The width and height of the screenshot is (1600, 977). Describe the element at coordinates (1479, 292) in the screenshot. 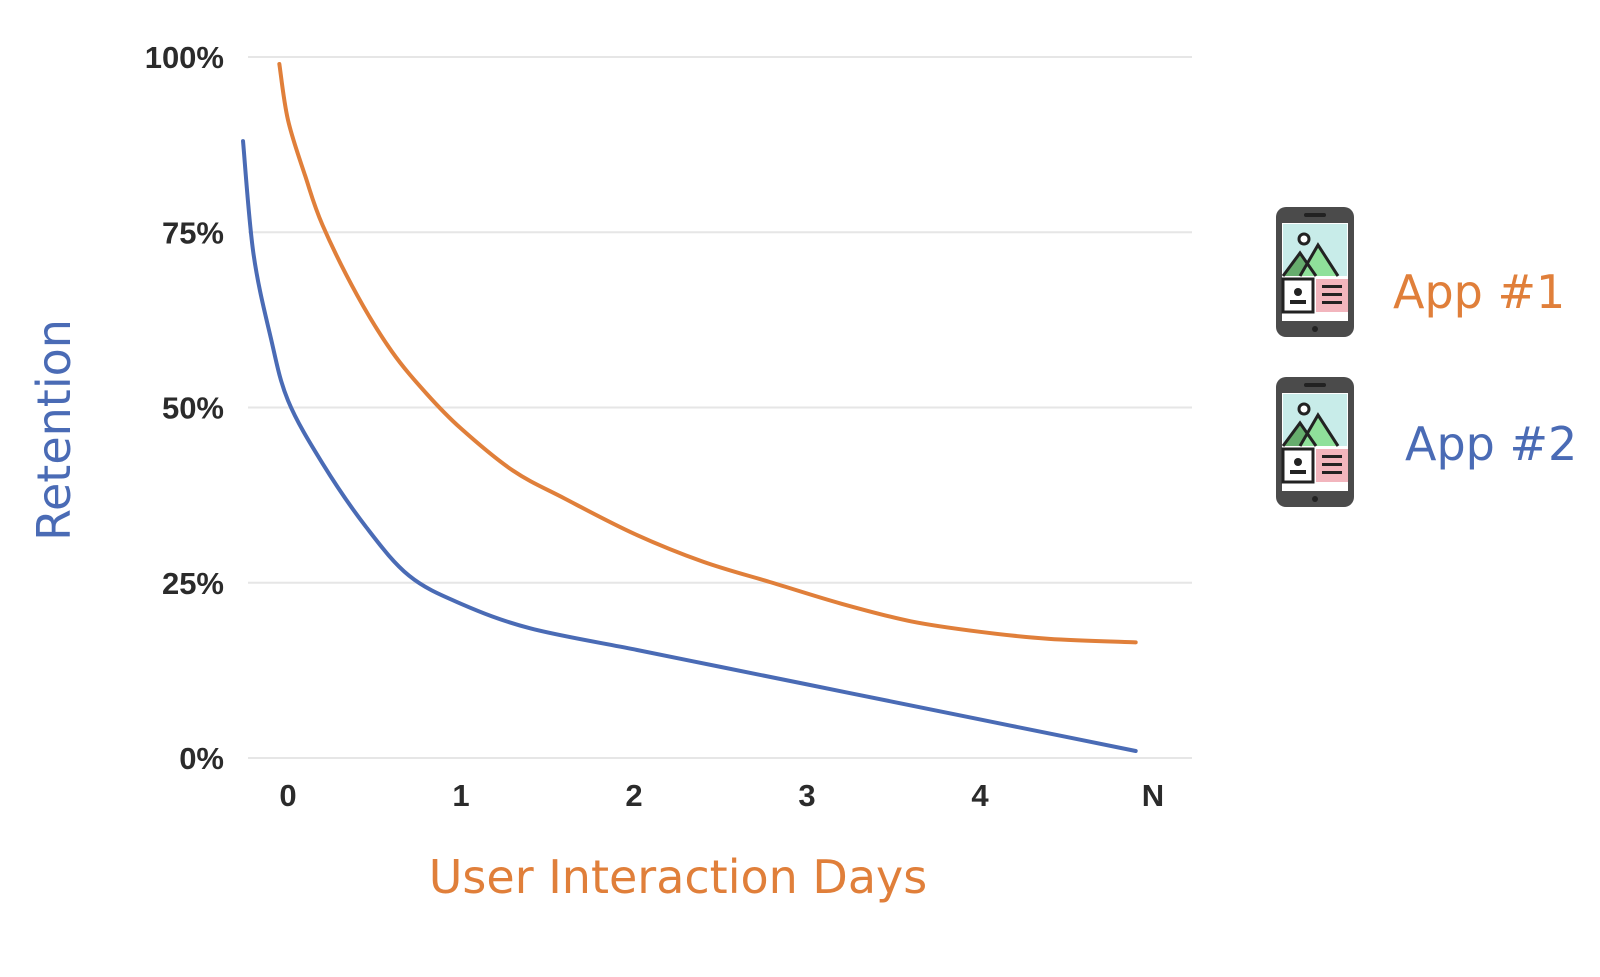

I see `legend-label-app-1: App #1` at that location.